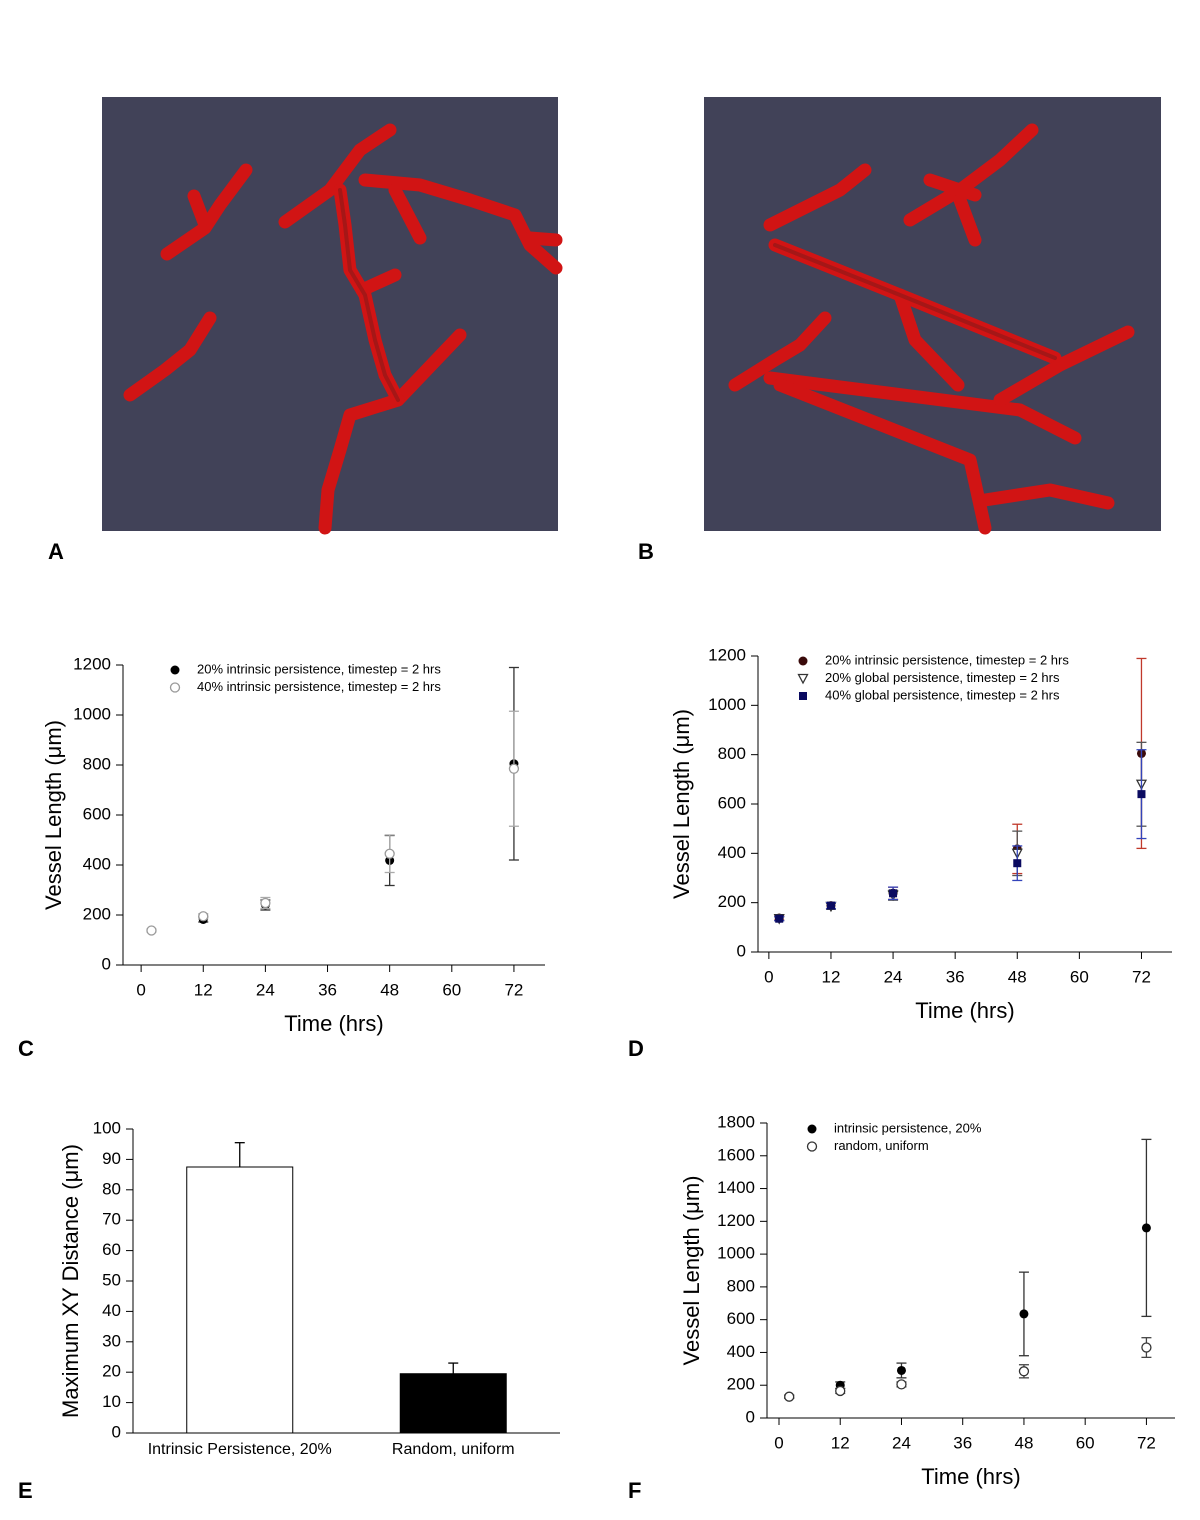 This screenshot has width=1200, height=1520. What do you see at coordinates (56, 551) in the screenshot?
I see `panel-label: A` at bounding box center [56, 551].